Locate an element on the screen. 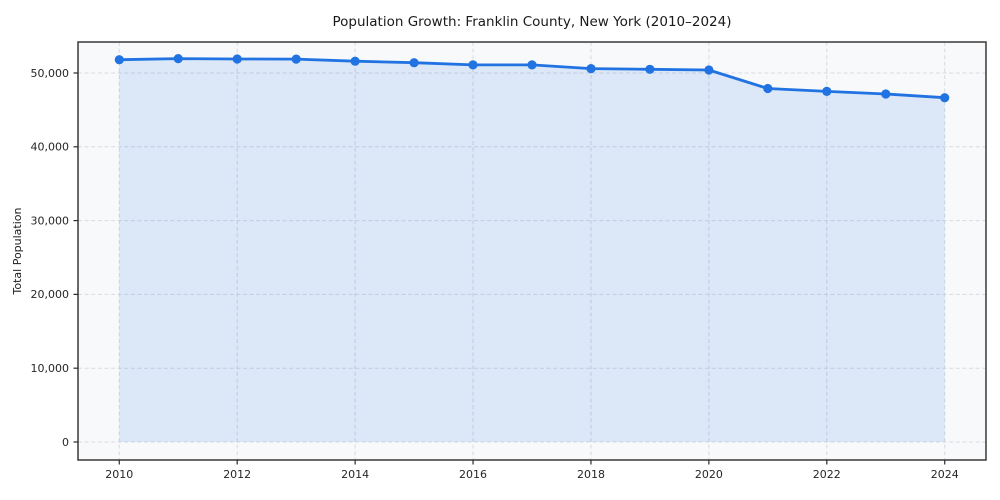  y-tick-label-50000: 50,000 is located at coordinates (50, 73).